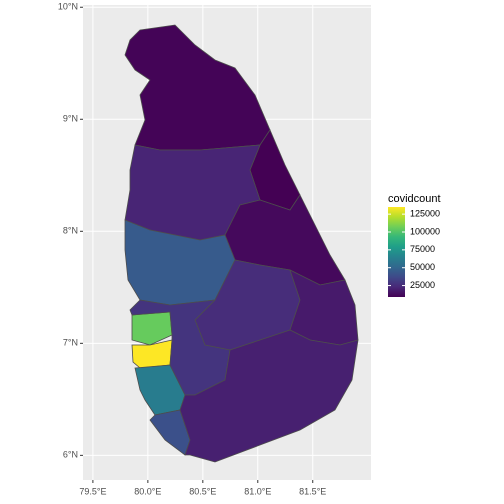 The image size is (504, 504). What do you see at coordinates (269, 396) in the screenshot?
I see `district` at bounding box center [269, 396].